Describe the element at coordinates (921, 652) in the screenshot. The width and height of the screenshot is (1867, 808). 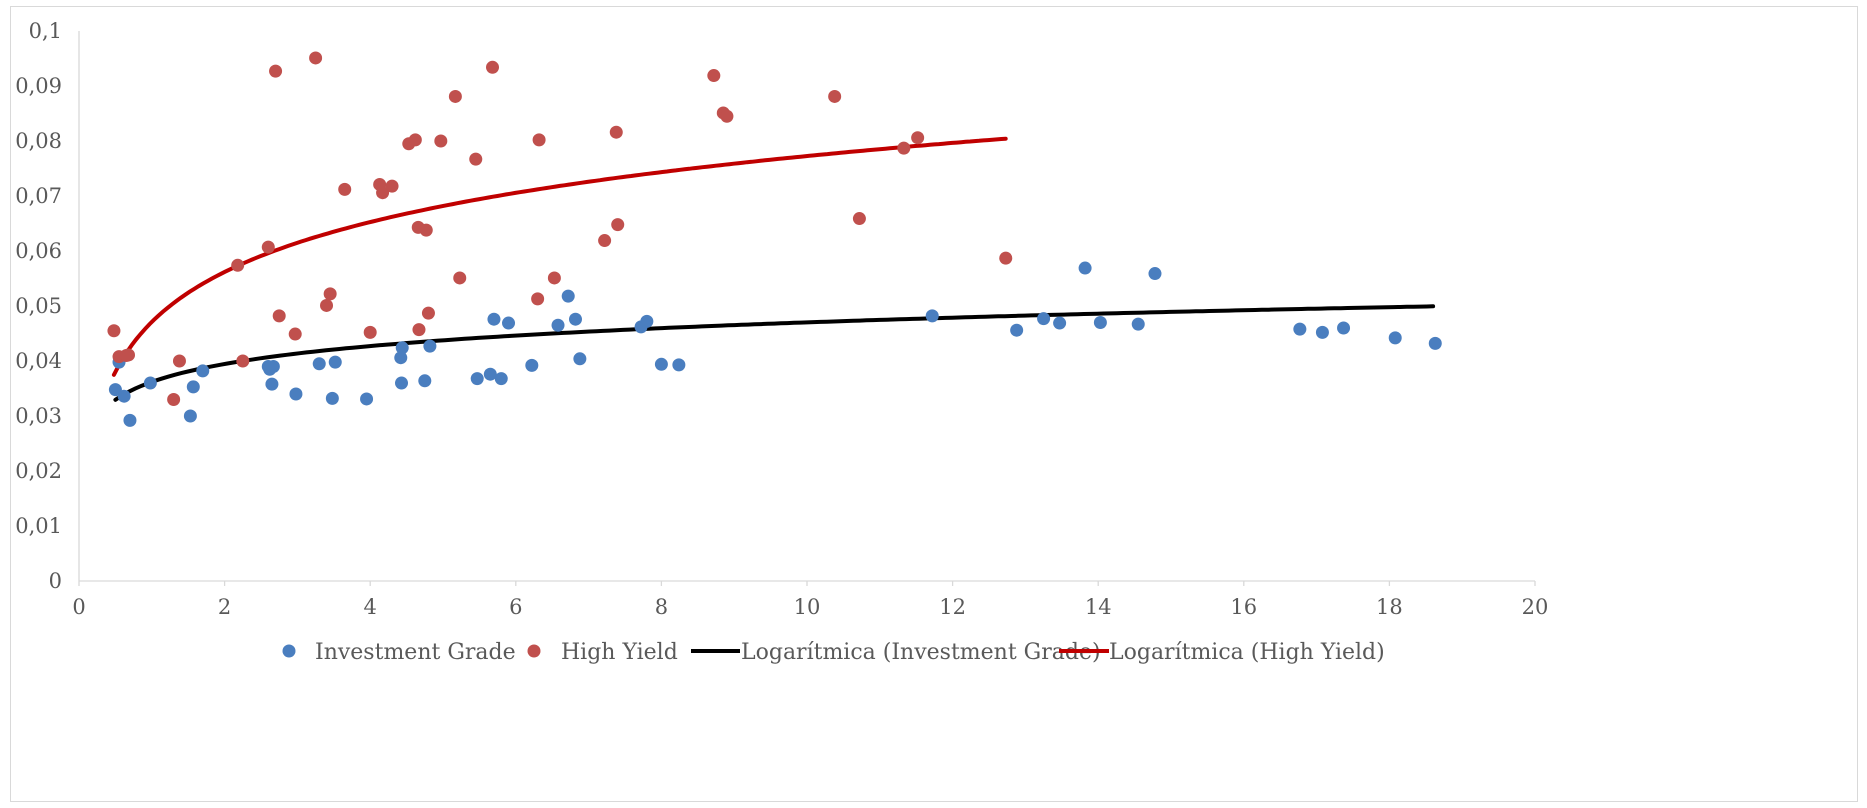
I see `legend-label: Logarítmica (Investment Grade)` at that location.